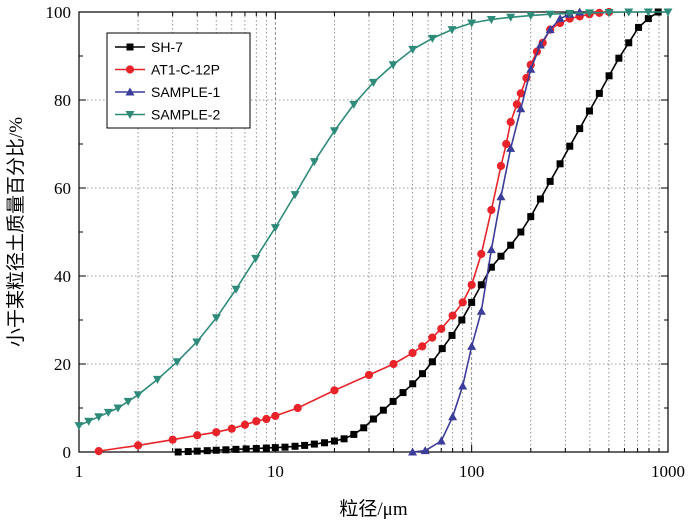  Describe the element at coordinates (668, 471) in the screenshot. I see `x-tick-label: 1000` at that location.